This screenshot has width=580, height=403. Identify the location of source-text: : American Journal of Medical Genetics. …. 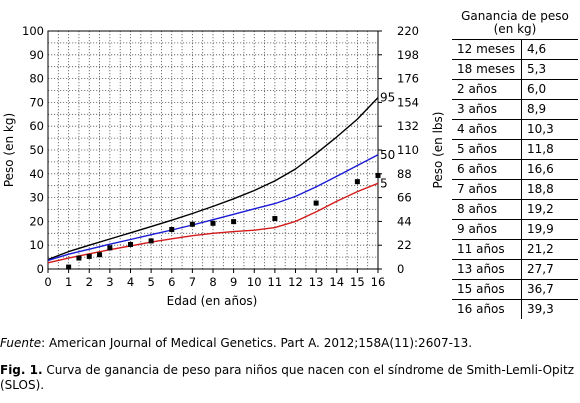
(257, 343).